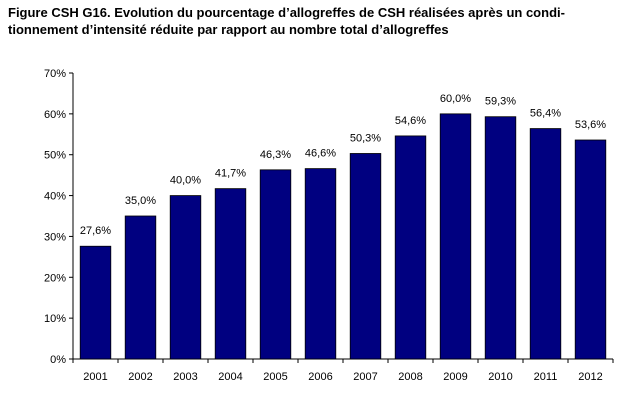 The width and height of the screenshot is (640, 415). What do you see at coordinates (55, 319) in the screenshot?
I see `y-tick-label: 10%` at bounding box center [55, 319].